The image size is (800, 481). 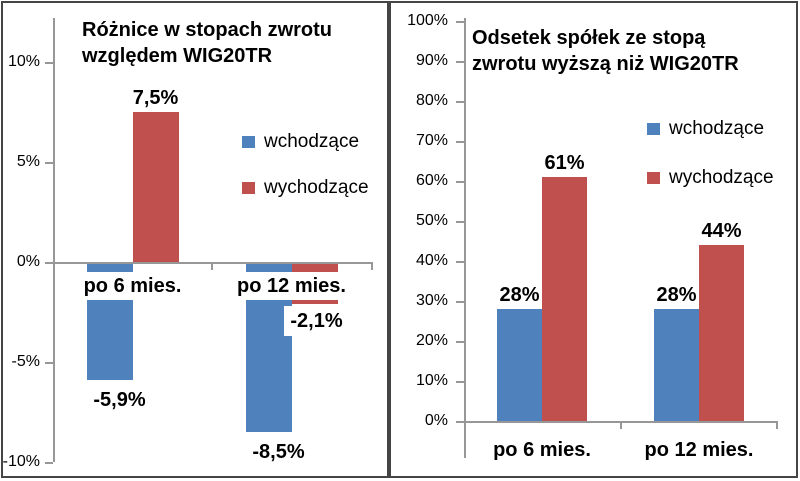 I want to click on y-tick-label: 70%, so click(x=431, y=140).